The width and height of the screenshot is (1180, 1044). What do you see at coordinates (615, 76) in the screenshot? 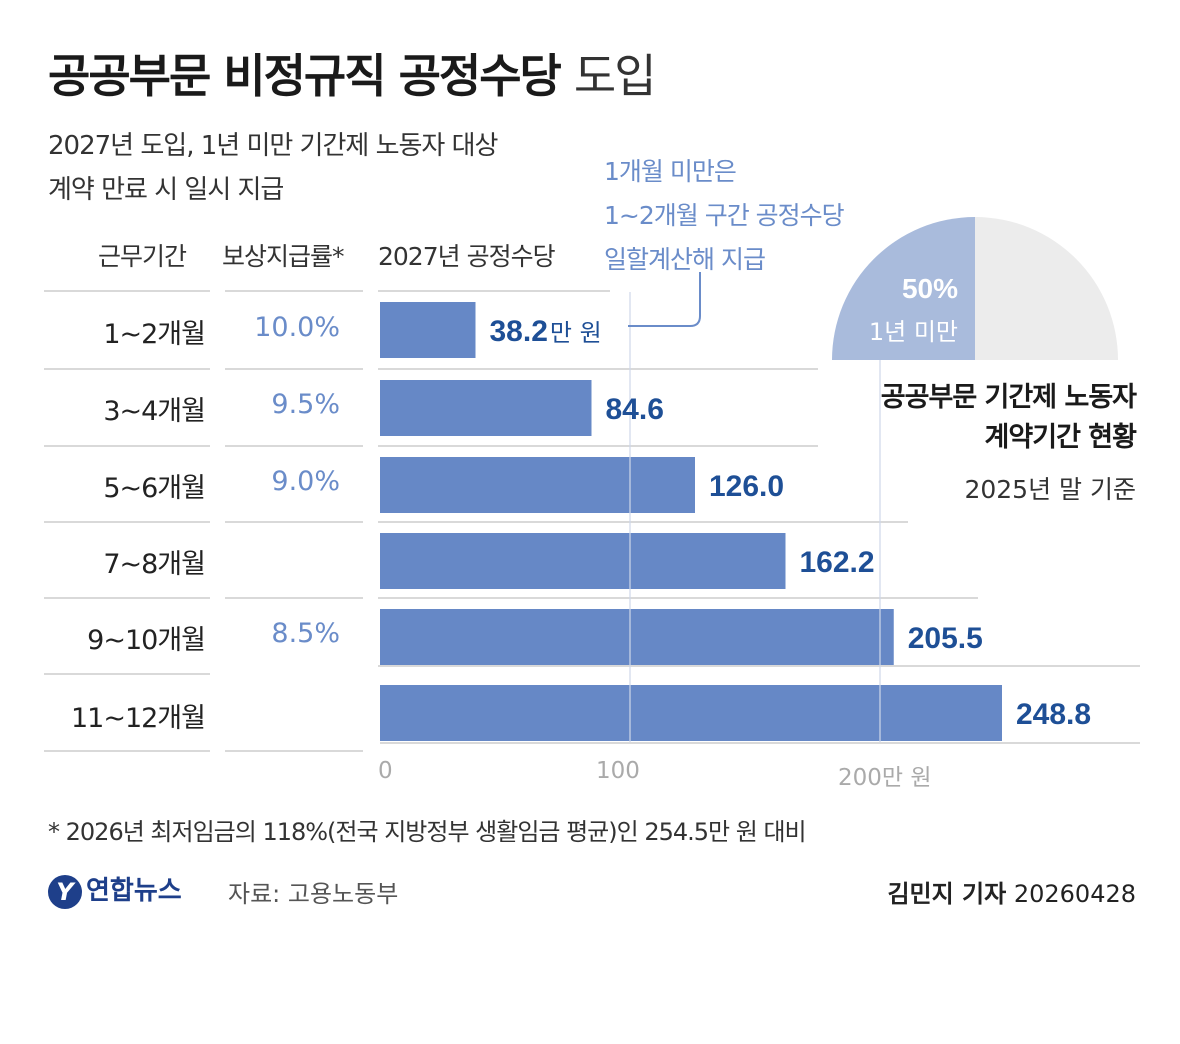
I see `title-light: 도입` at bounding box center [615, 76].